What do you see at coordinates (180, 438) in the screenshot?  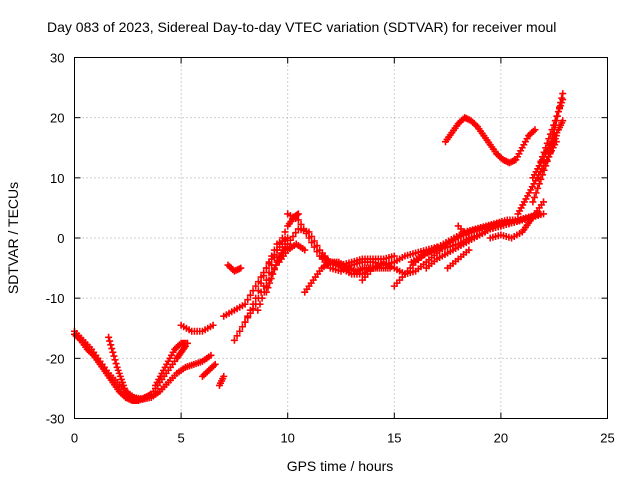 I see `x-tick-label: 5` at bounding box center [180, 438].